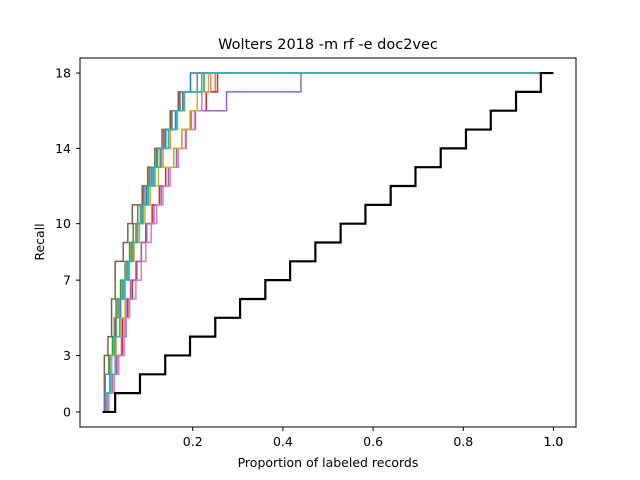 The height and width of the screenshot is (480, 640). Describe the element at coordinates (63, 73) in the screenshot. I see `y-tick-label: 18` at that location.